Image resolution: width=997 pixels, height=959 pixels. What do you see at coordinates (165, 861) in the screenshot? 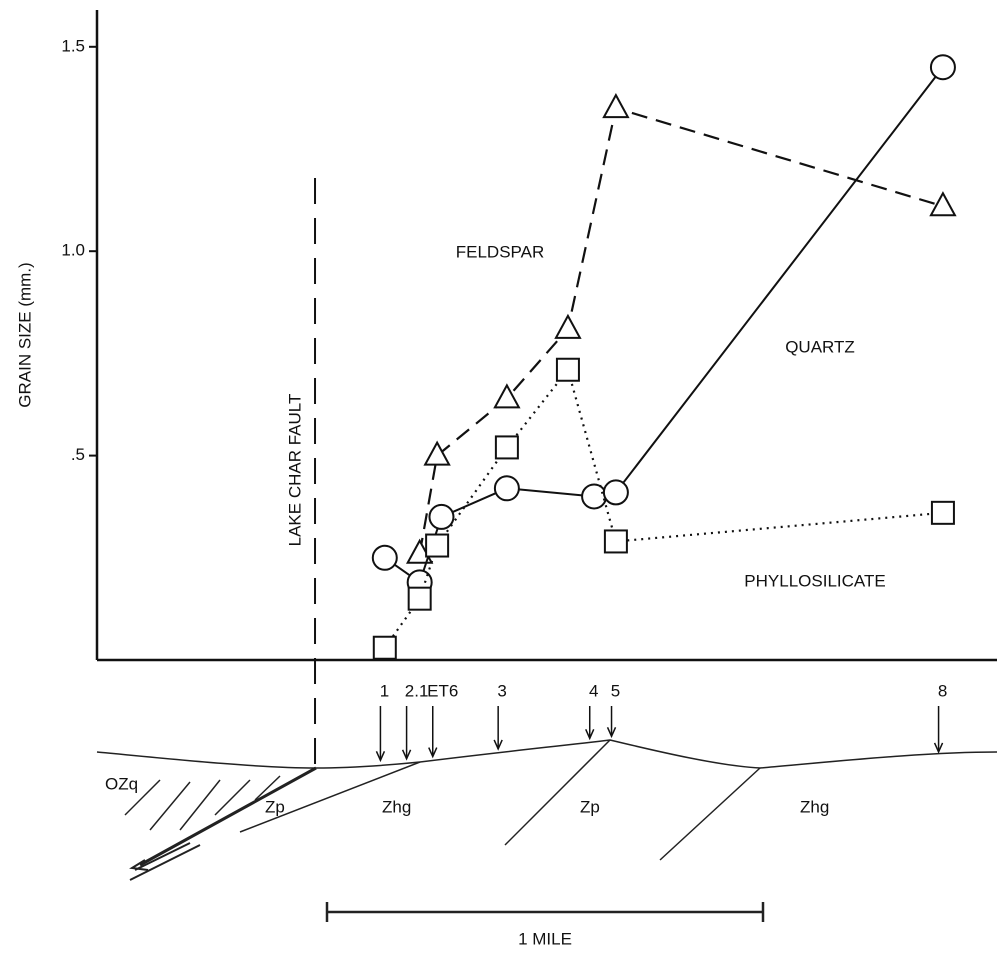
I see `slip-arrows` at bounding box center [165, 861].